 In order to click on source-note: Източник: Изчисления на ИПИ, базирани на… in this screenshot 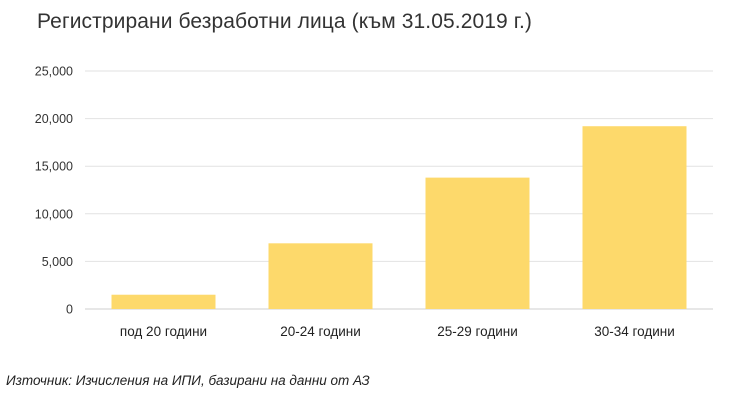, I will do `click(188, 380)`.